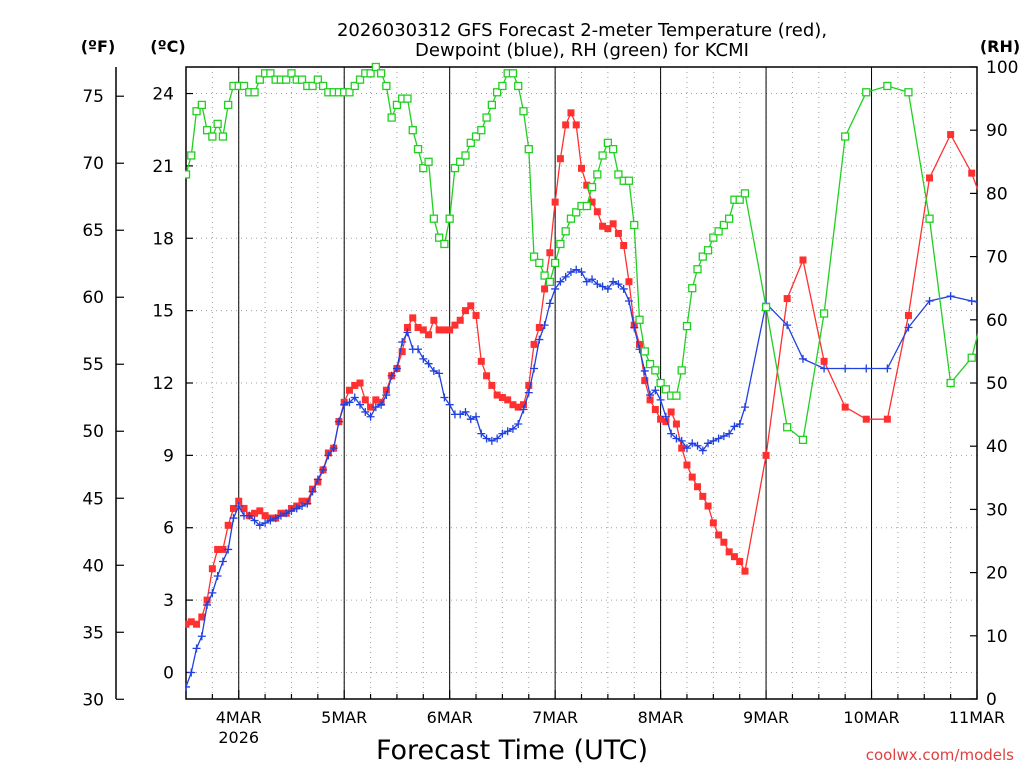  Describe the element at coordinates (997, 637) in the screenshot. I see `rh-tick-label: 10` at that location.